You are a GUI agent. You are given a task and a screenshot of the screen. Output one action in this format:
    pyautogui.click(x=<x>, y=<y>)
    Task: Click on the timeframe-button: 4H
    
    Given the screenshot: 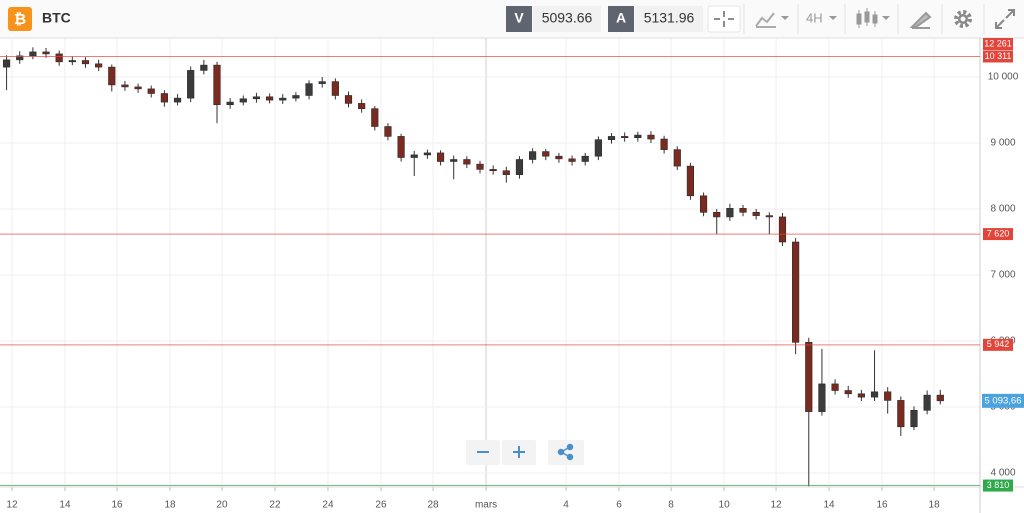 What is the action you would take?
    pyautogui.click(x=821, y=17)
    